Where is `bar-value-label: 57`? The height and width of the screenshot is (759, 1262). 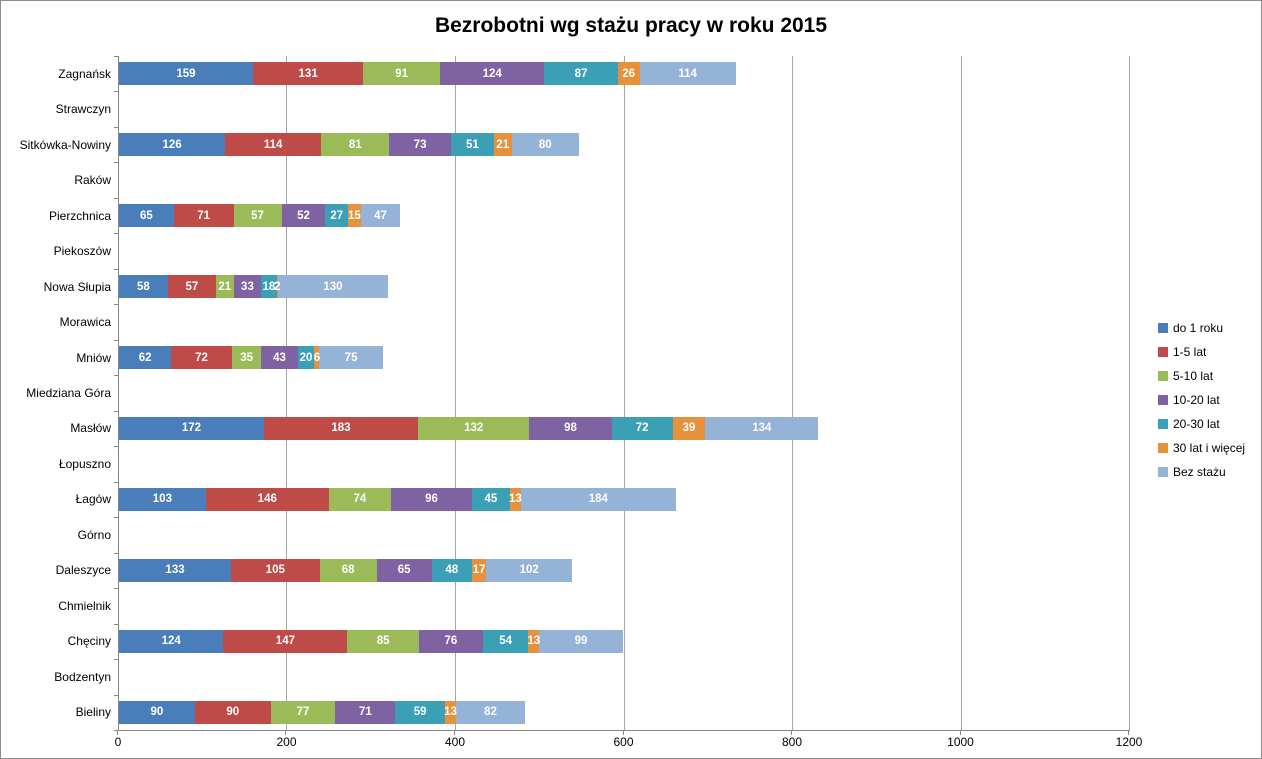 bar-value-label: 57 is located at coordinates (192, 286).